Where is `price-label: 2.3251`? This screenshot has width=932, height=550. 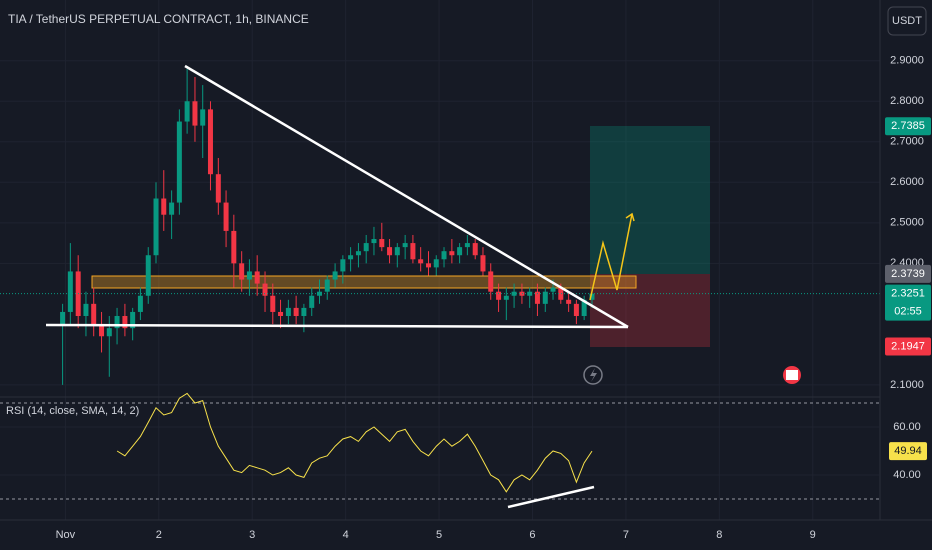 price-label: 2.3251 is located at coordinates (908, 294).